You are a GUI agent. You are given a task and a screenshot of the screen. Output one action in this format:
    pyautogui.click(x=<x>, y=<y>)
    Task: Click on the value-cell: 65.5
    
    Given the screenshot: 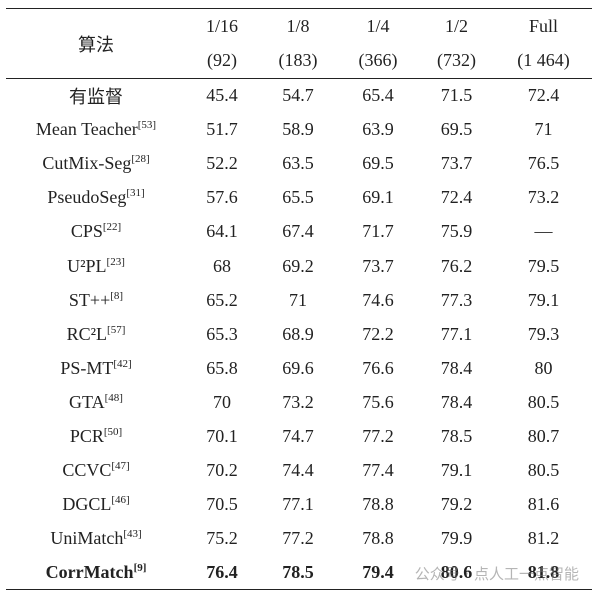 What is the action you would take?
    pyautogui.click(x=298, y=197)
    